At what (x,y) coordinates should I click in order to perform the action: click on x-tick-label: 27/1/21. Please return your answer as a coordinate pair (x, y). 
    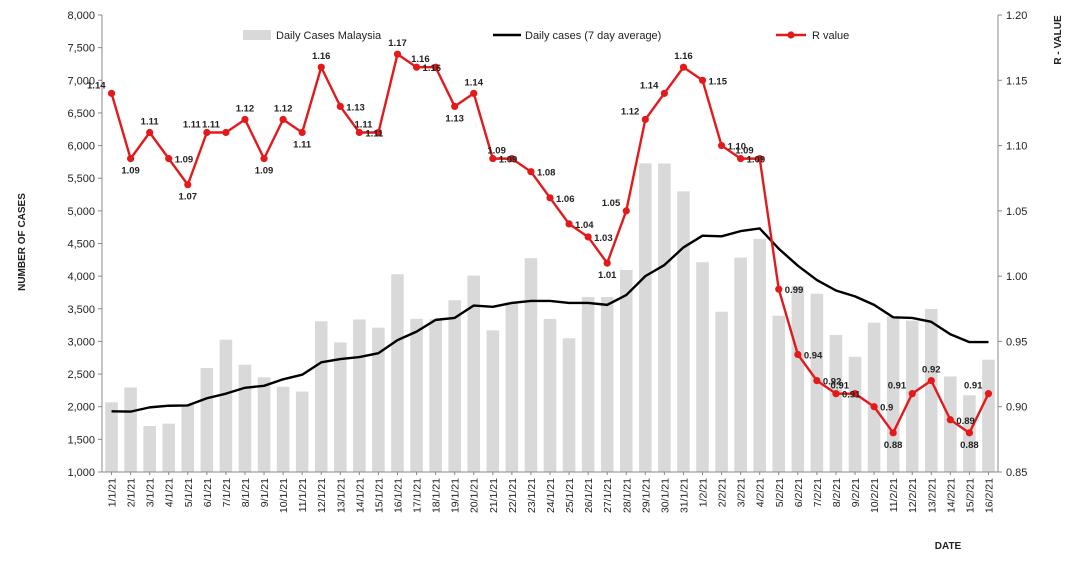
    Looking at the image, I should click on (608, 495).